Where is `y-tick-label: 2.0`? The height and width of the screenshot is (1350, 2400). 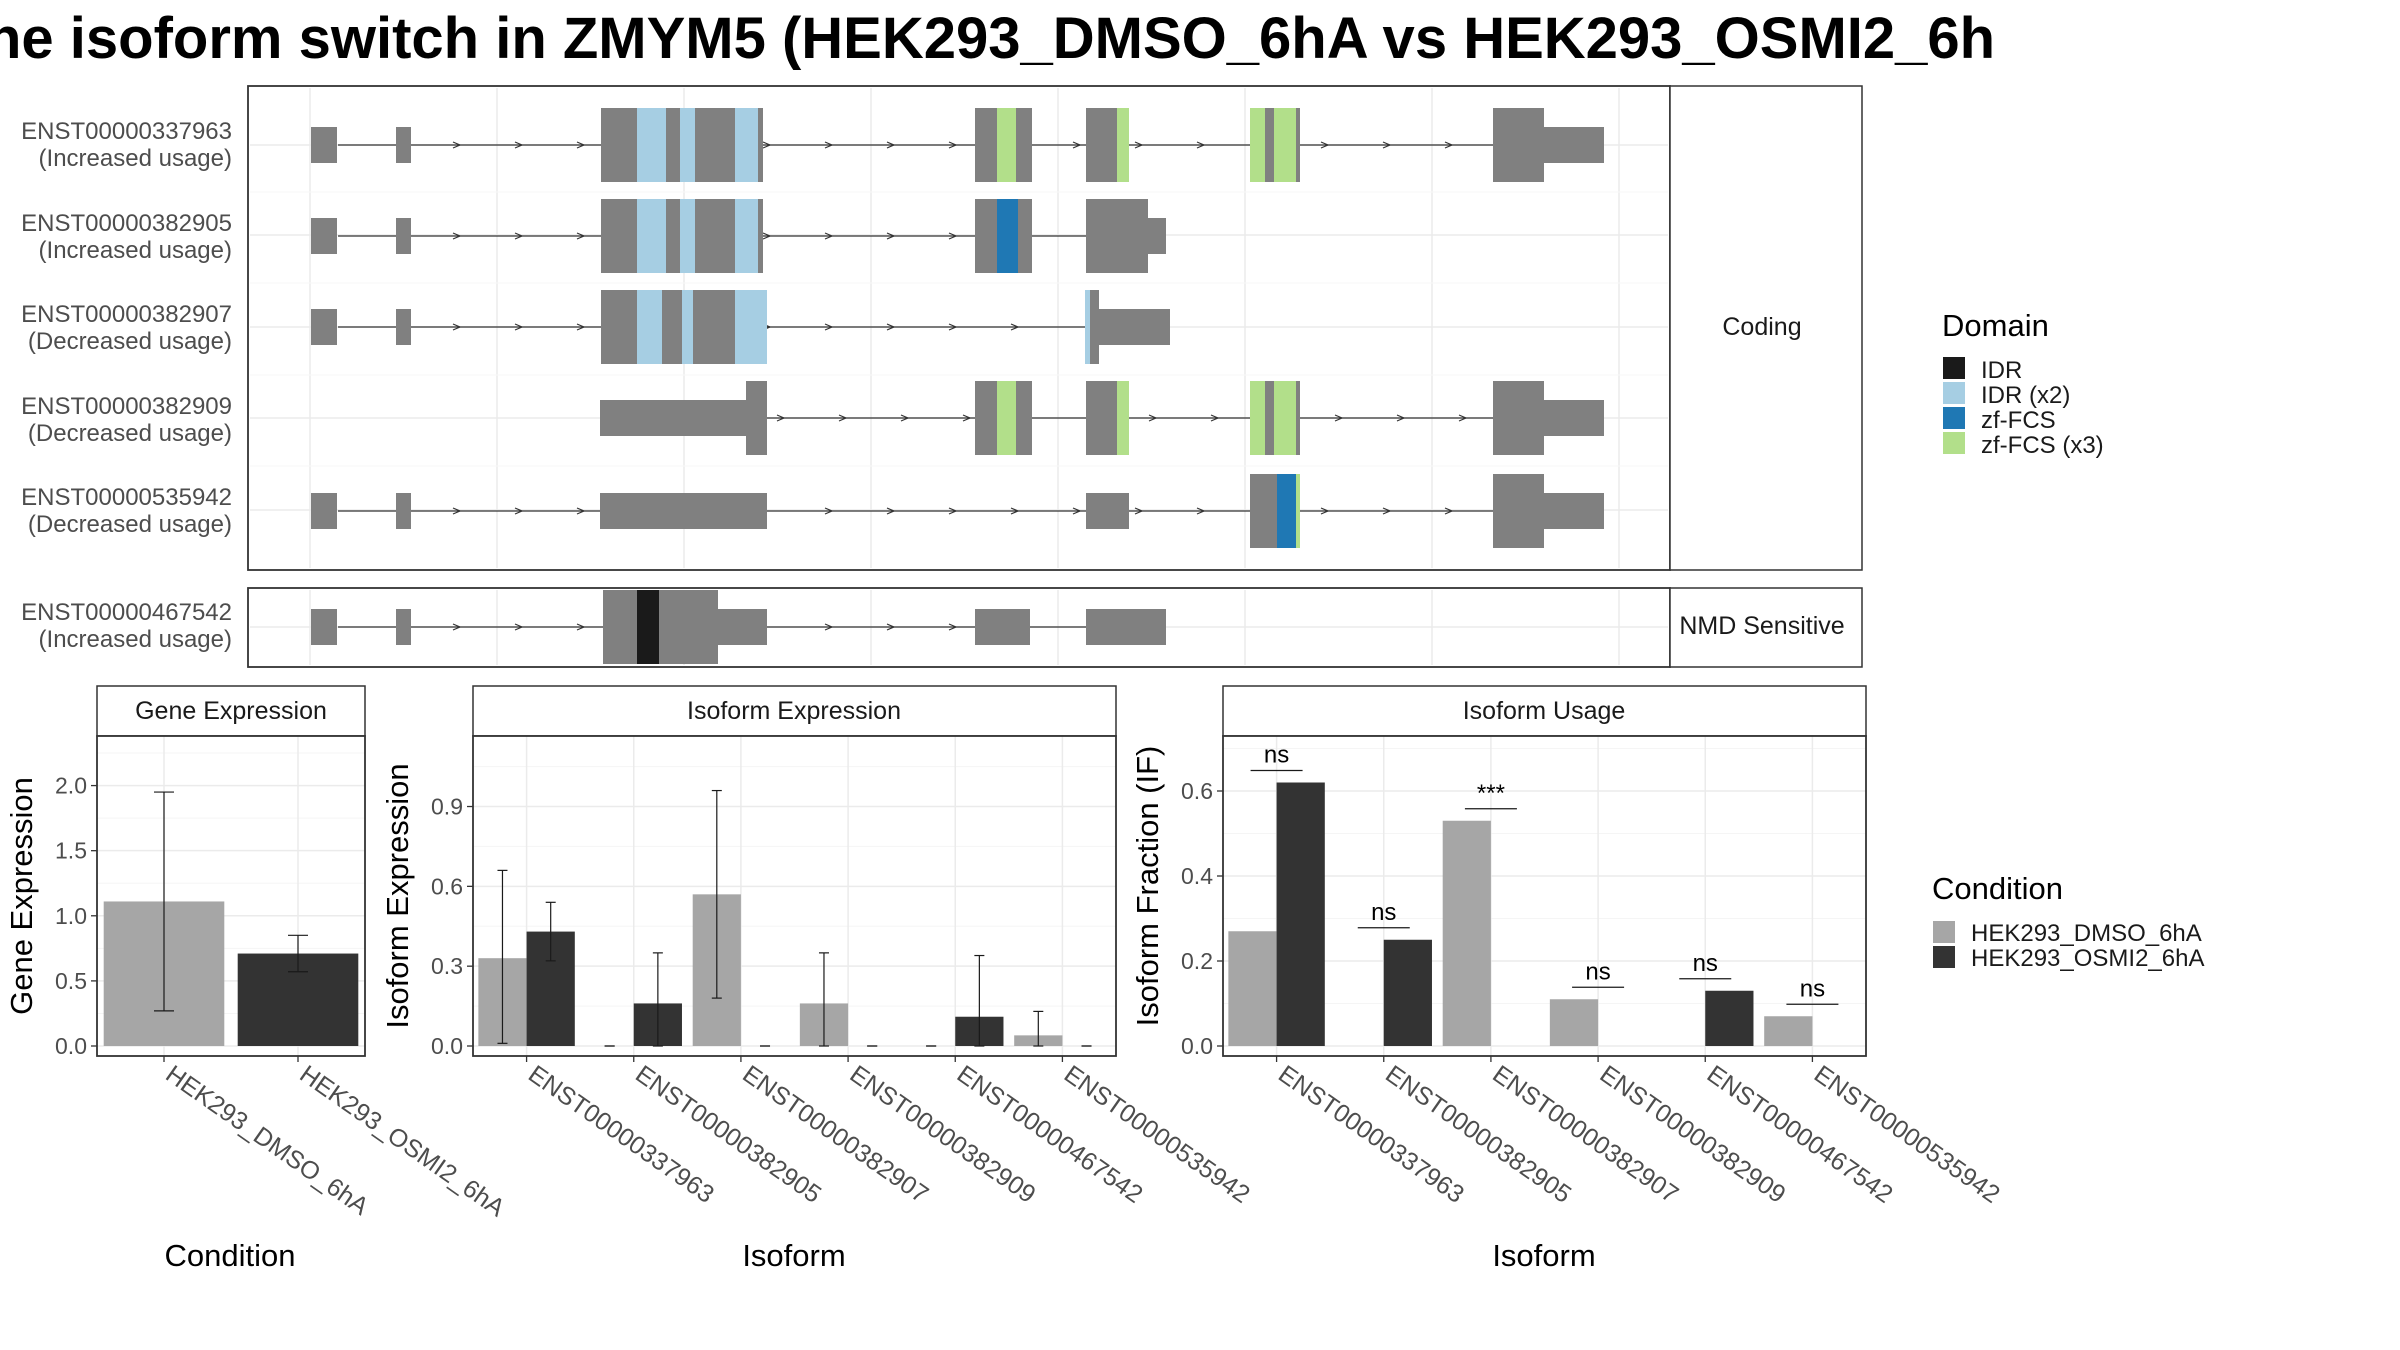
y-tick-label: 2.0 is located at coordinates (71, 786).